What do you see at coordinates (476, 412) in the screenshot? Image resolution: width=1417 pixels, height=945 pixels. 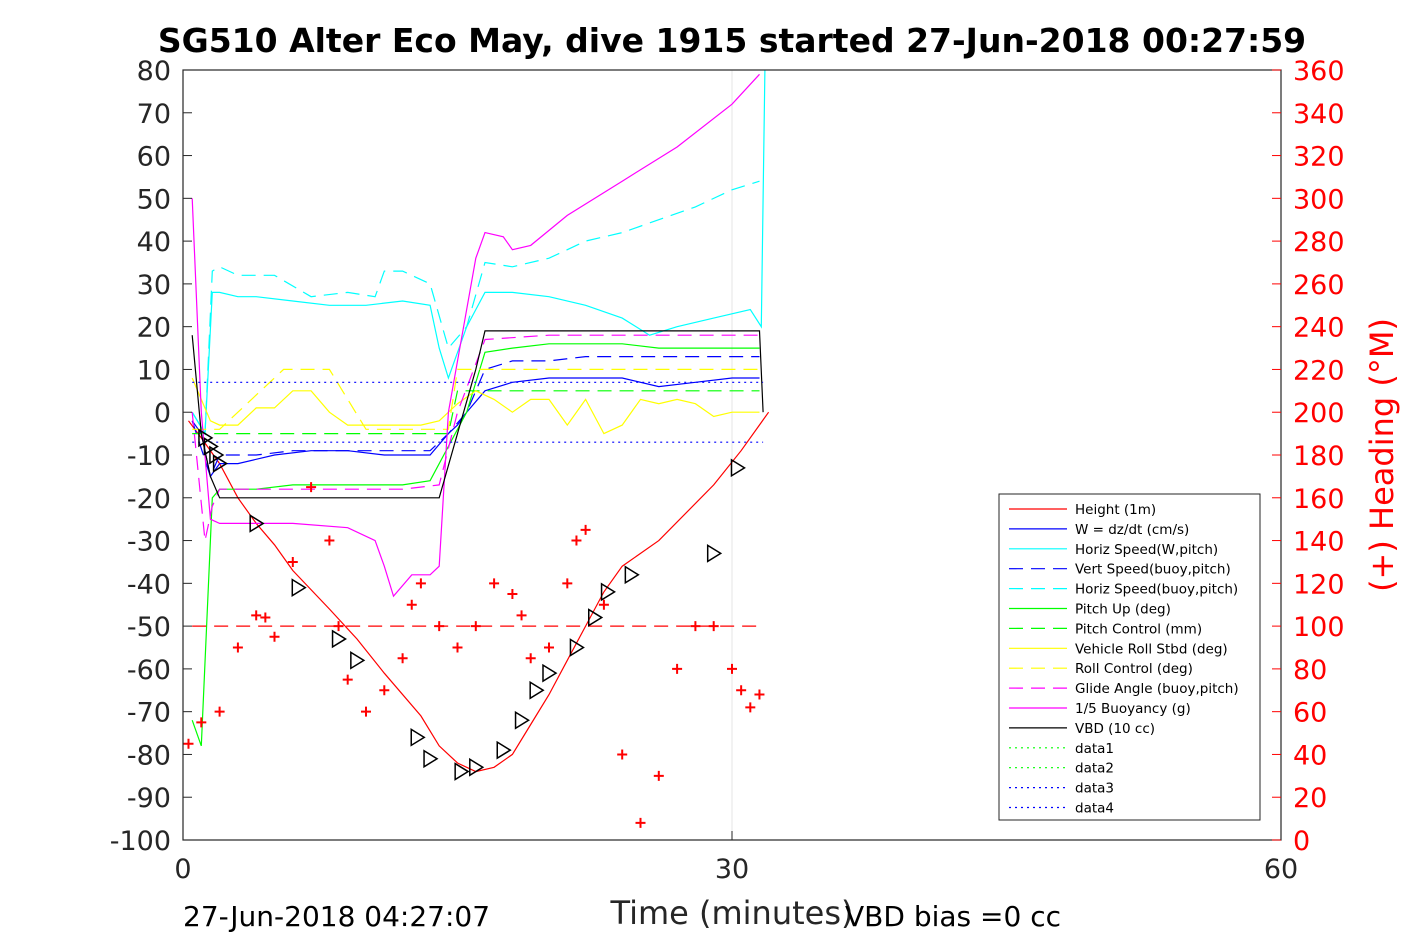 I see `series-pitch-control-mm` at bounding box center [476, 412].